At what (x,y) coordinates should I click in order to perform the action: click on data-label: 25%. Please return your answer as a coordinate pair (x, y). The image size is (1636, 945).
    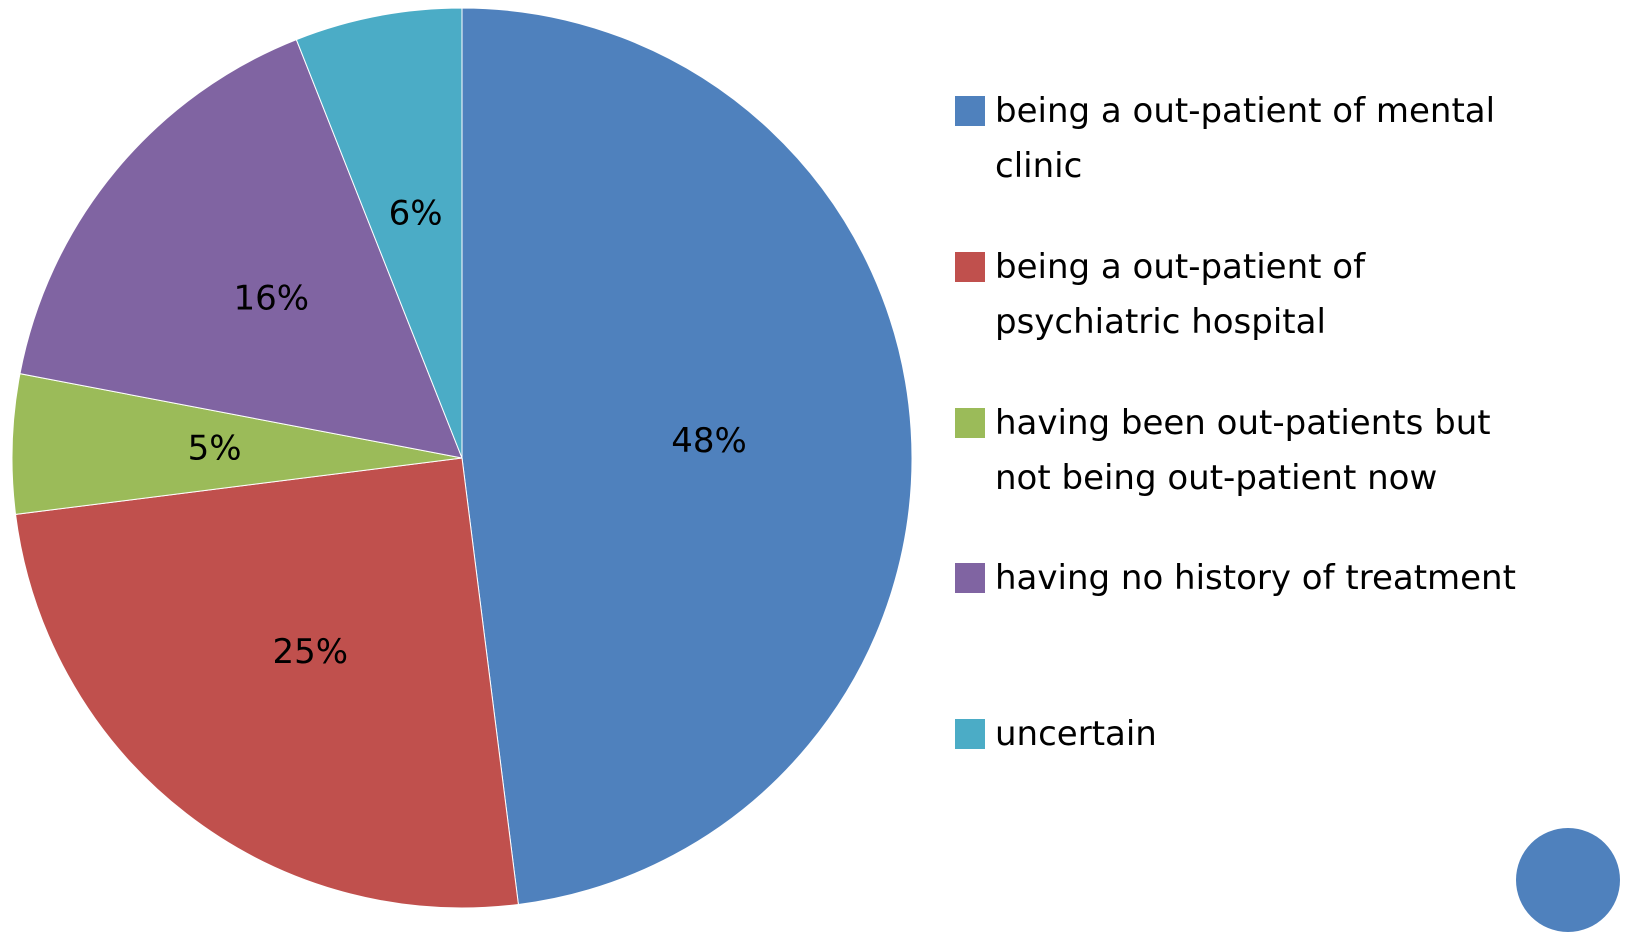
    Looking at the image, I should click on (311, 652).